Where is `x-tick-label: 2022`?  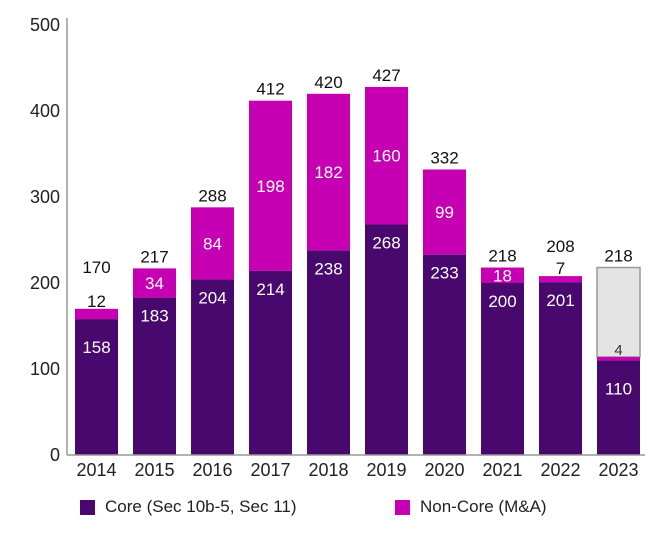 x-tick-label: 2022 is located at coordinates (560, 470).